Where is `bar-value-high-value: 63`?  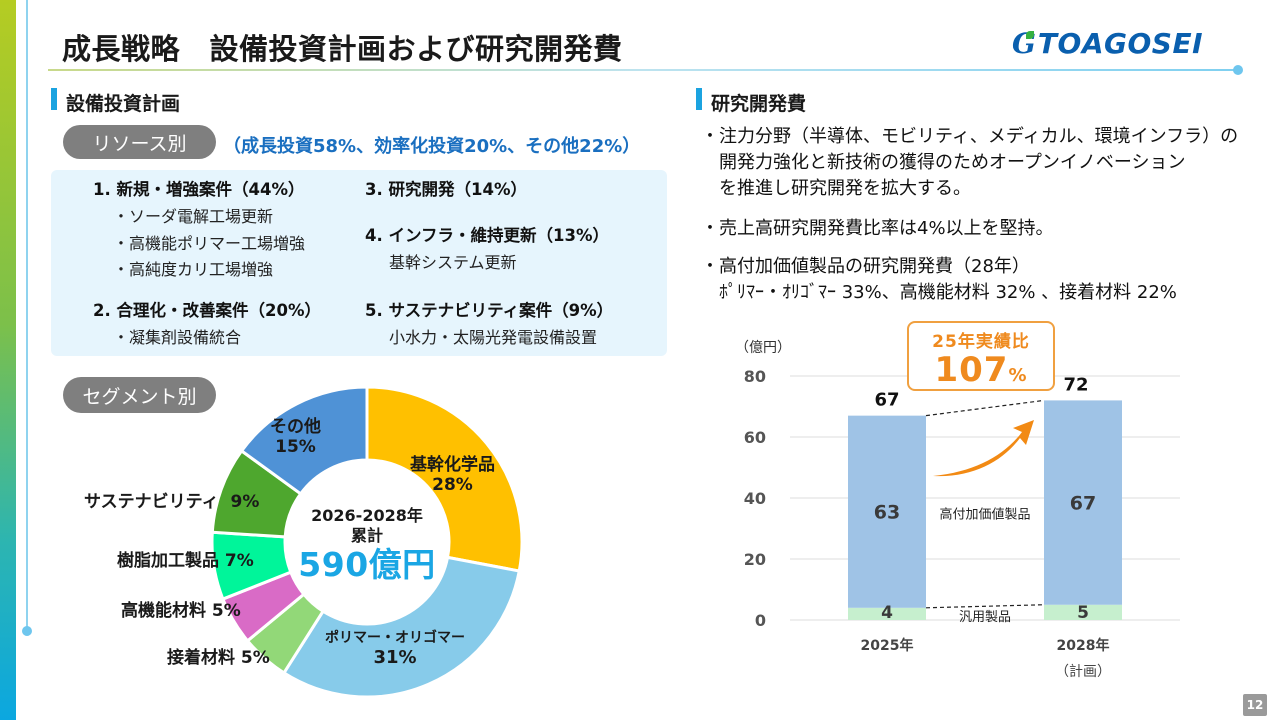 bar-value-high-value: 63 is located at coordinates (887, 513).